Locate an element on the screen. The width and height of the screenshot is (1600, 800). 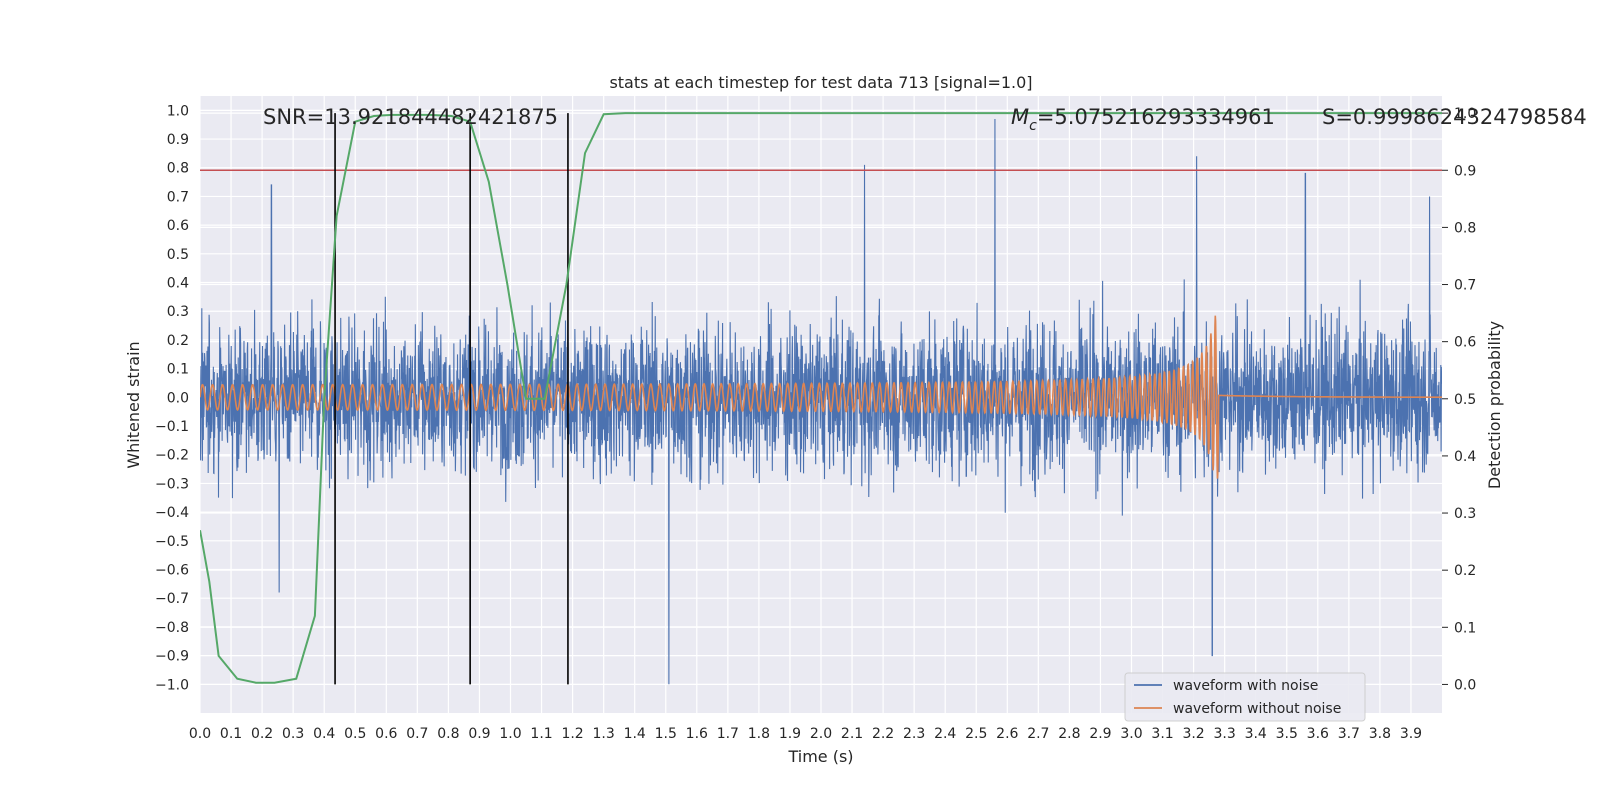
y-tick-label-left: −1.0 is located at coordinates (172, 685).